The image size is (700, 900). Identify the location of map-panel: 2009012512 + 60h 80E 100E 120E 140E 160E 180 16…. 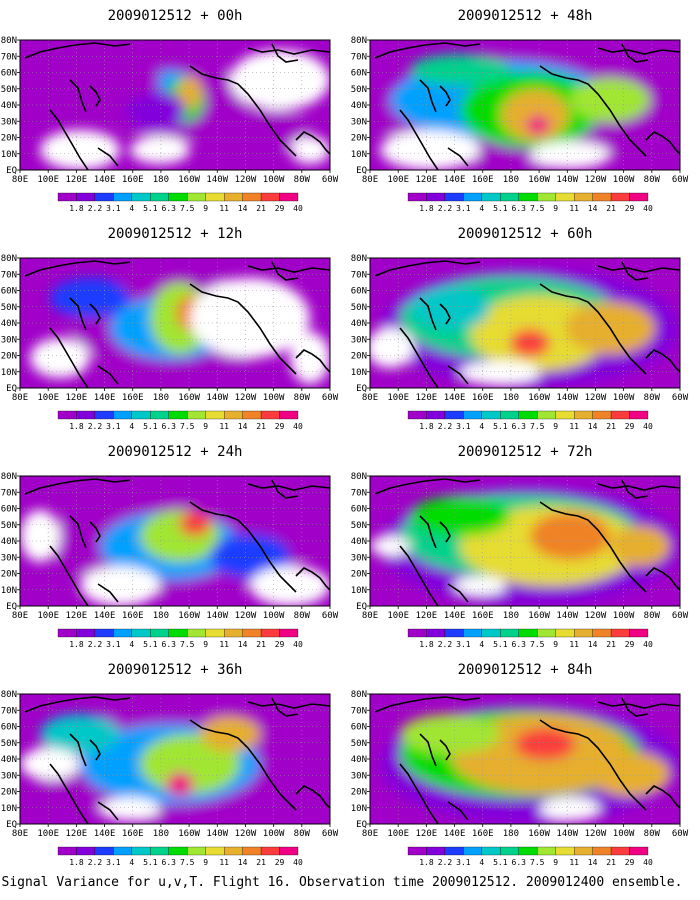
(520, 328).